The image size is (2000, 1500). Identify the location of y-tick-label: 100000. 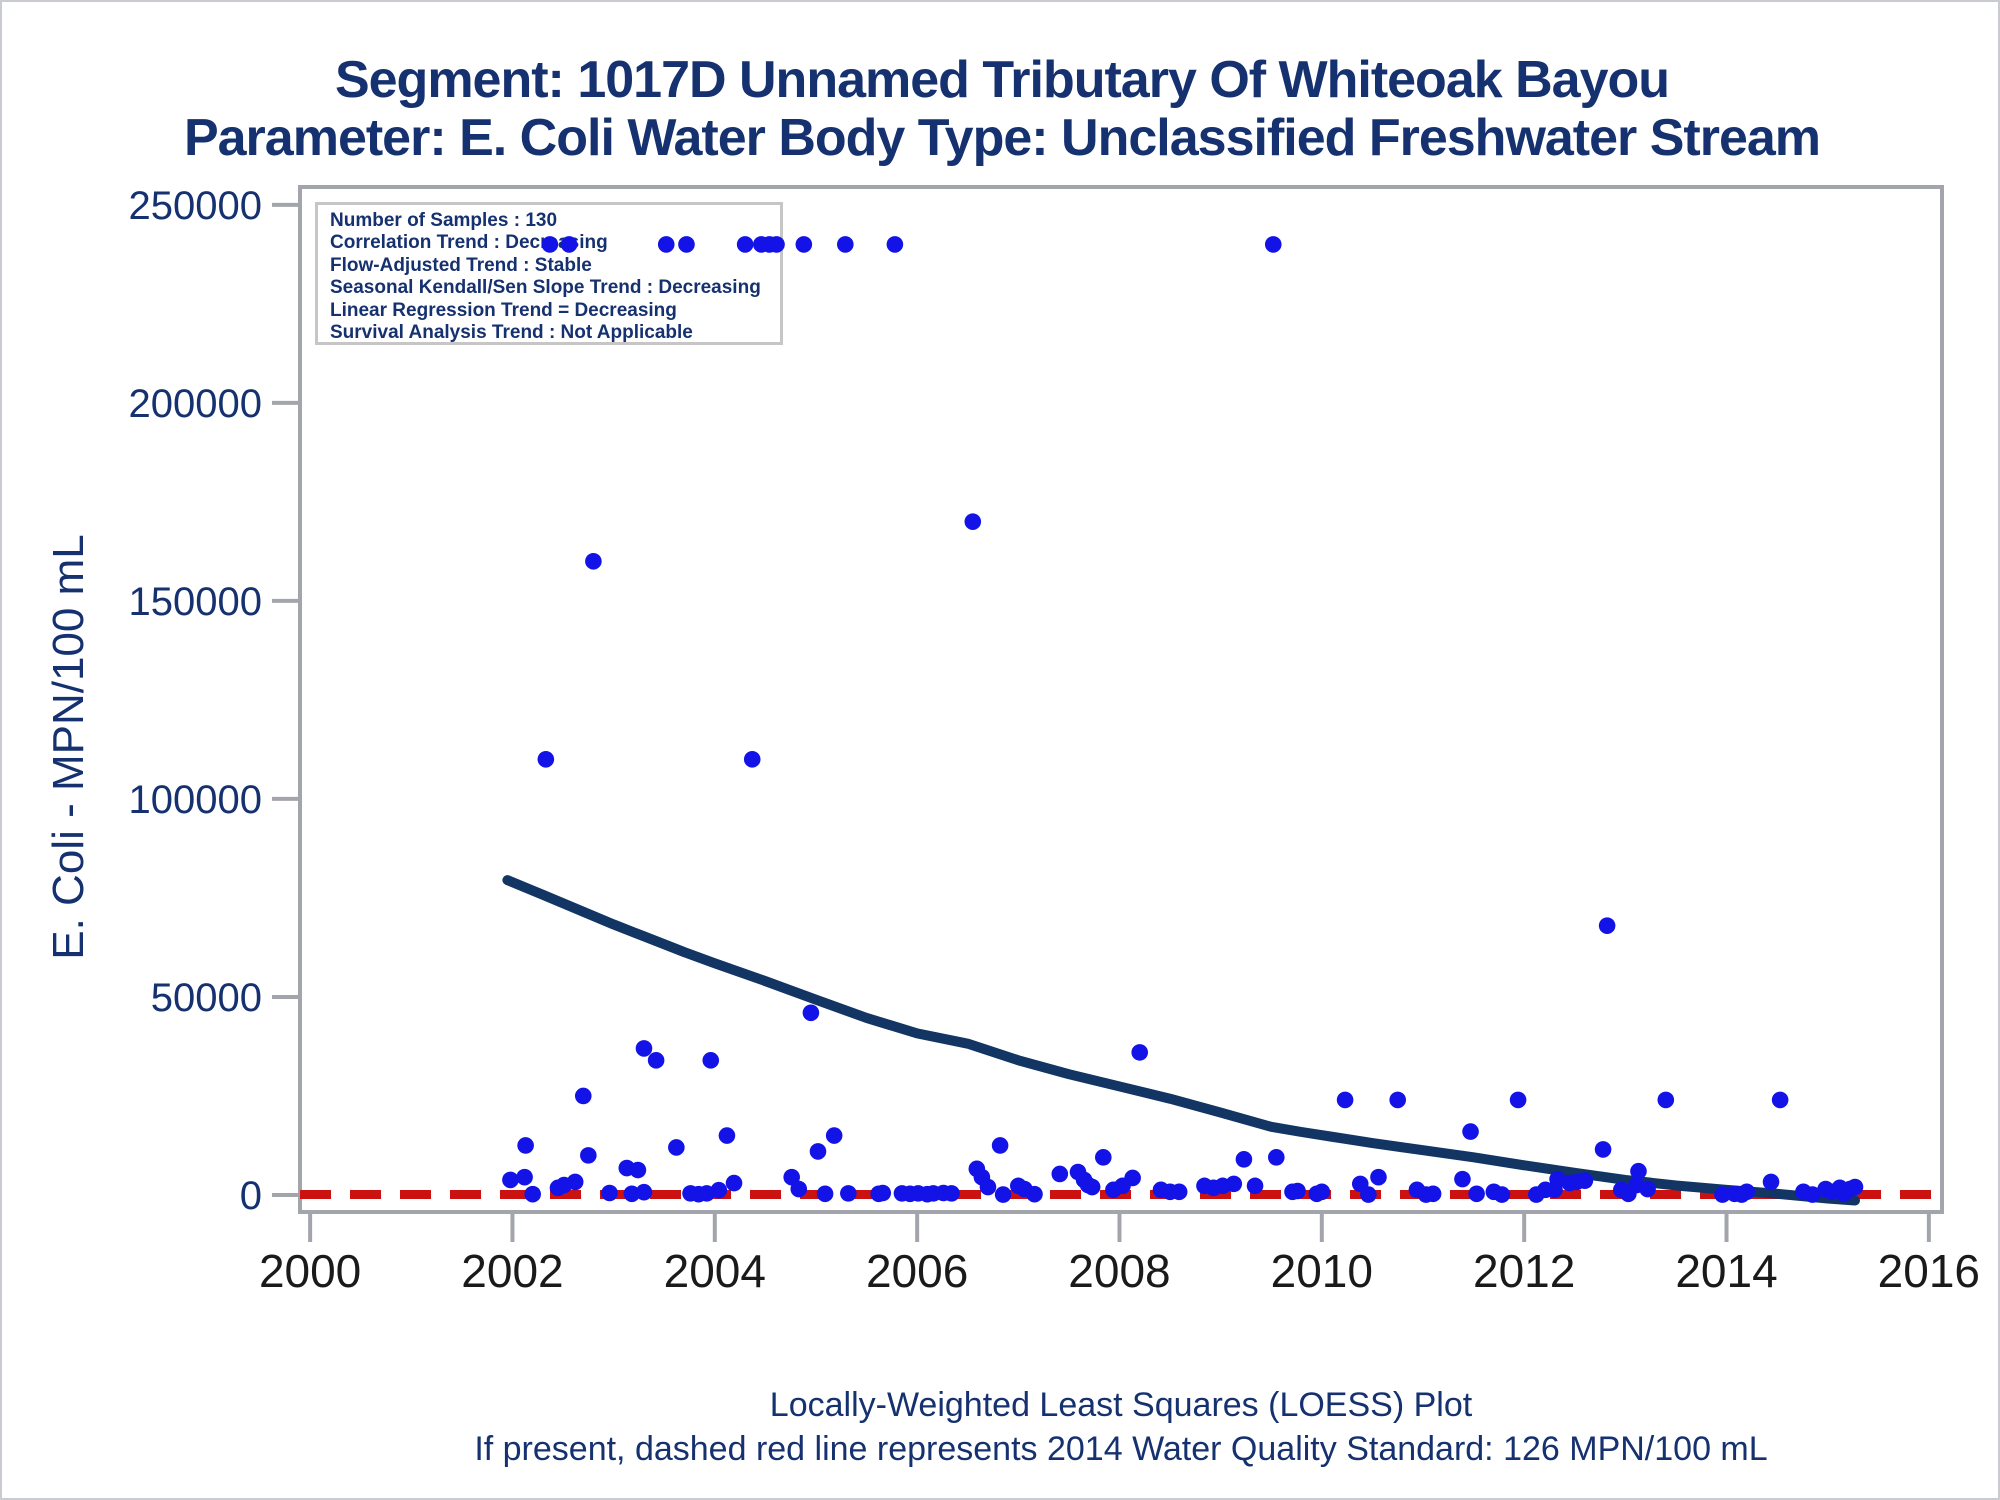
(195, 800).